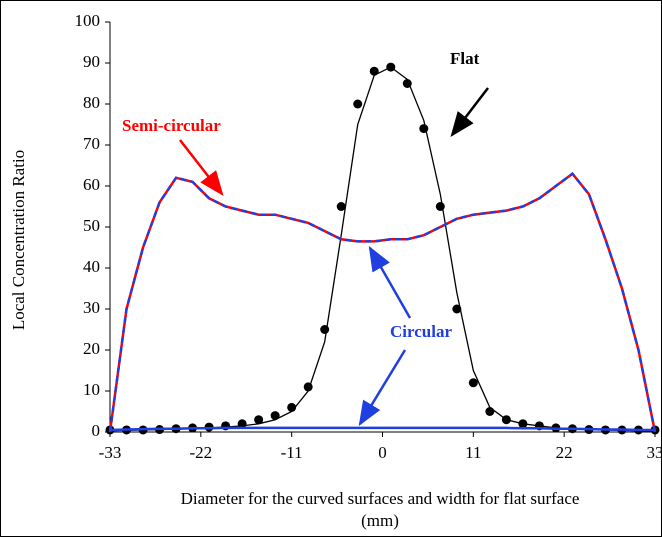 This screenshot has height=537, width=662. I want to click on y-tick-label: 60, so click(91, 184).